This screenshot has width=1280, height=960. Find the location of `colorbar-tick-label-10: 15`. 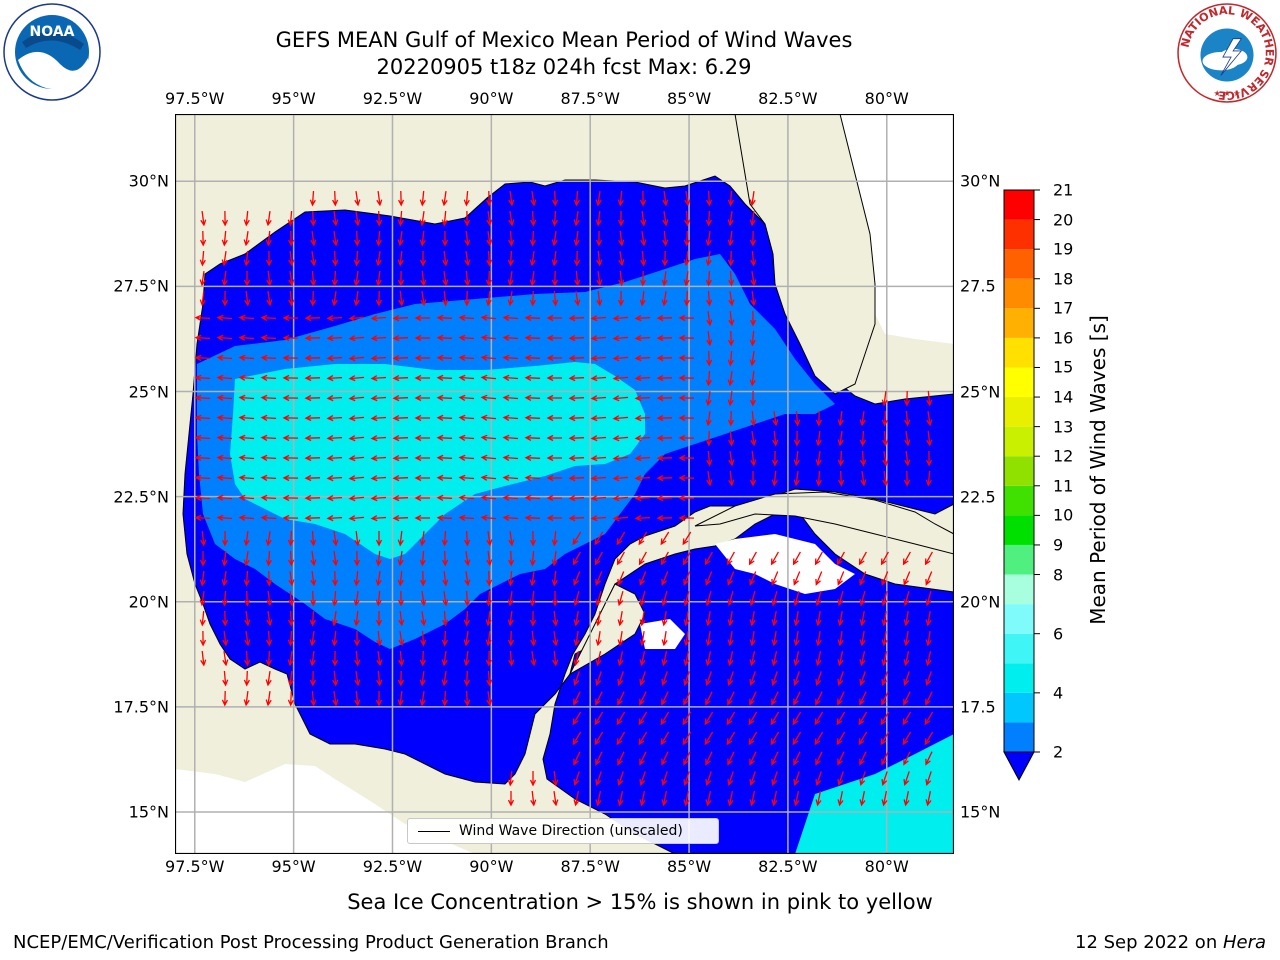

colorbar-tick-label-10: 15 is located at coordinates (1063, 367).